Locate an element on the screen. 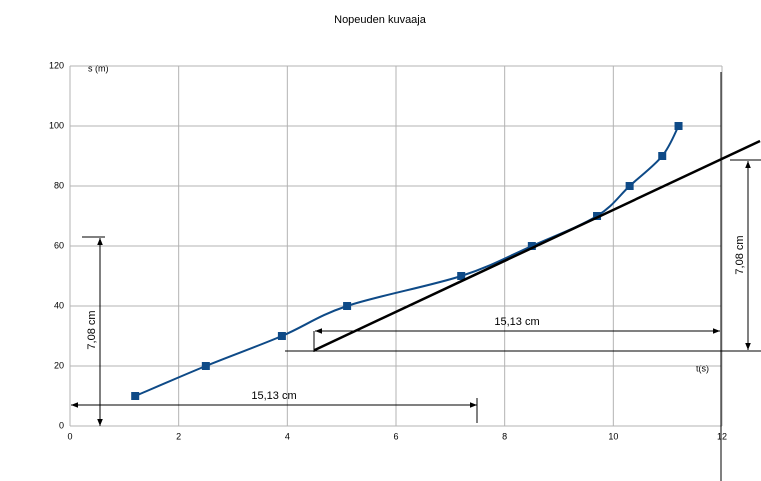 This screenshot has width=761, height=481. x-tick-label: 12 is located at coordinates (722, 436).